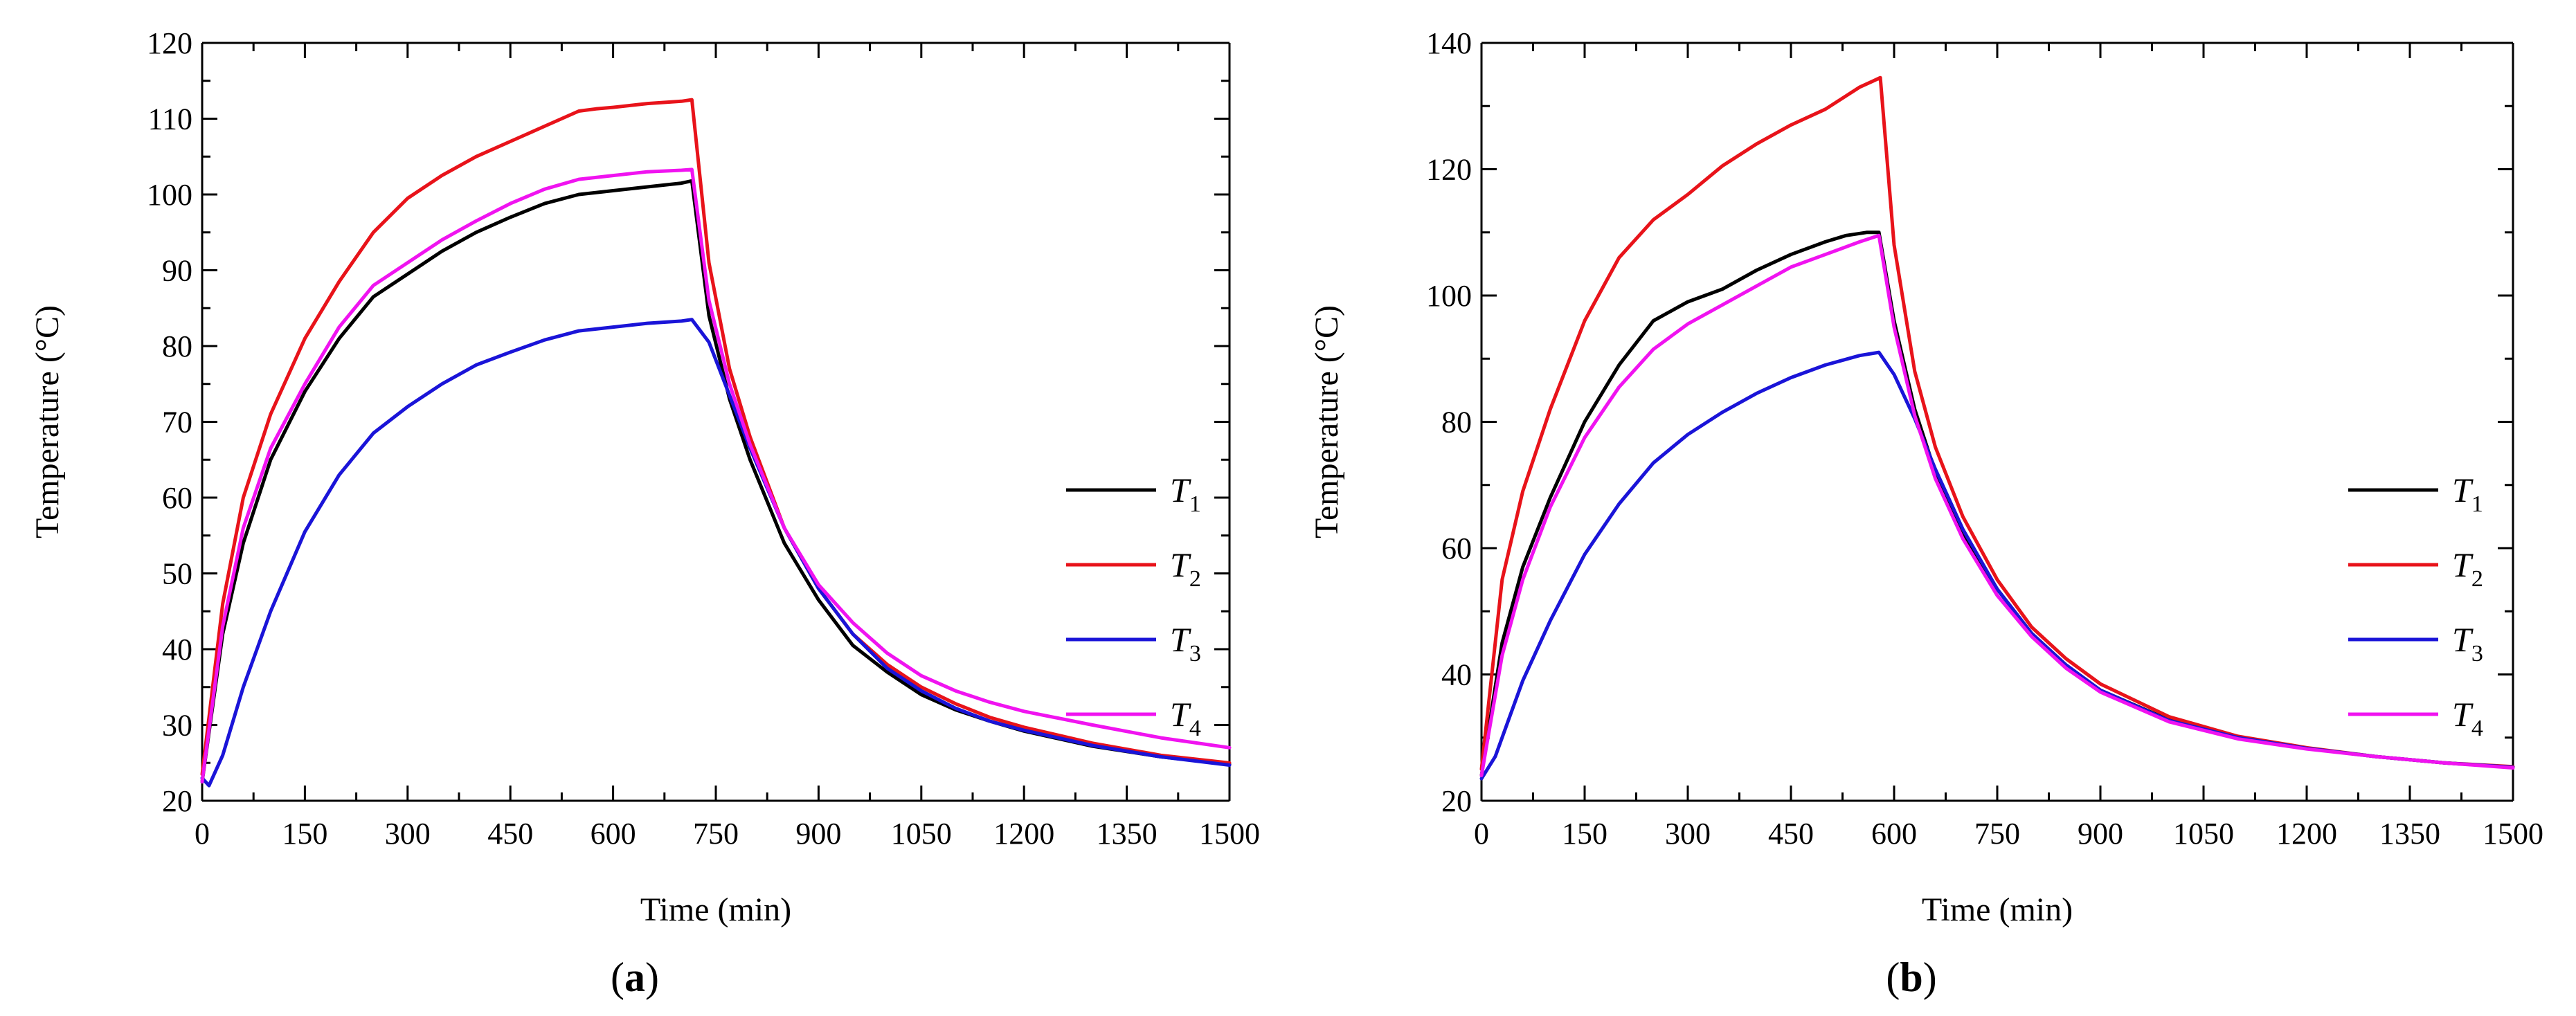  I want to click on chart0-y-tick-label: 40, so click(177, 649).